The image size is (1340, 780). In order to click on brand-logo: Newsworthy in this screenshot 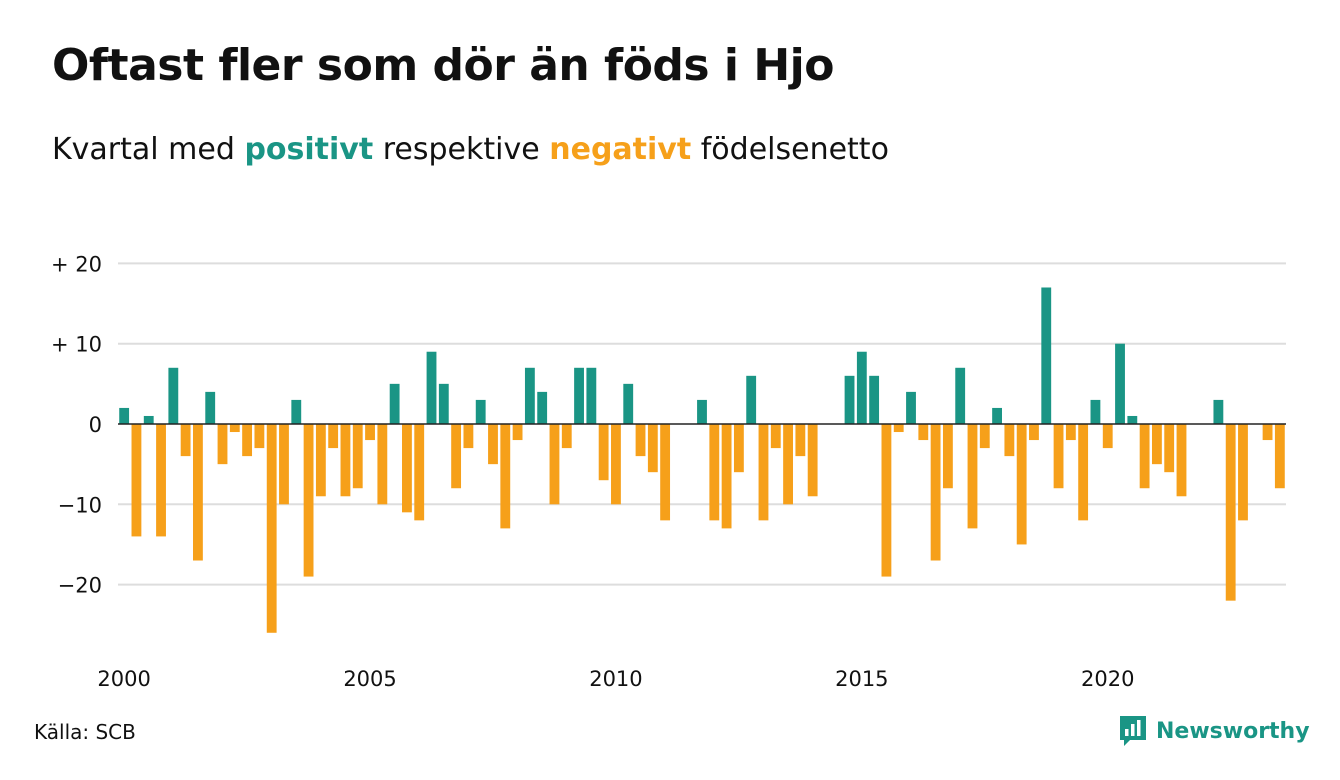, I will do `click(1214, 731)`.